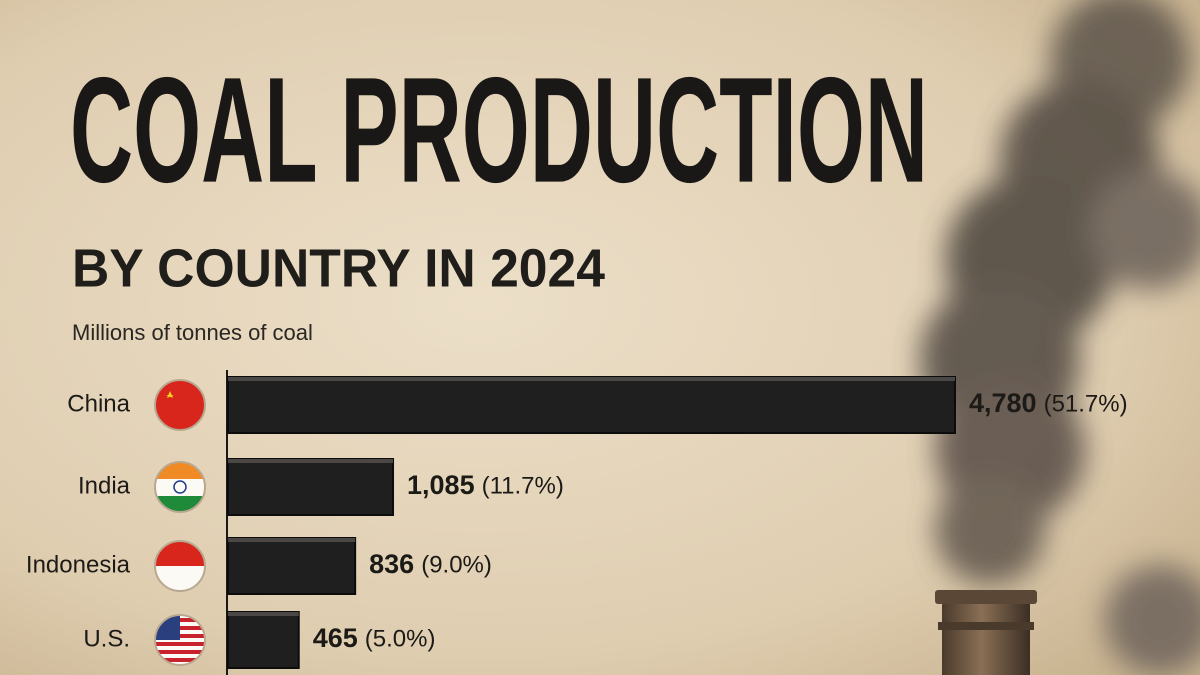 The image size is (1200, 675). Describe the element at coordinates (338, 268) in the screenshot. I see `chart-subtitle: BY COUNTRY IN 2024` at that location.